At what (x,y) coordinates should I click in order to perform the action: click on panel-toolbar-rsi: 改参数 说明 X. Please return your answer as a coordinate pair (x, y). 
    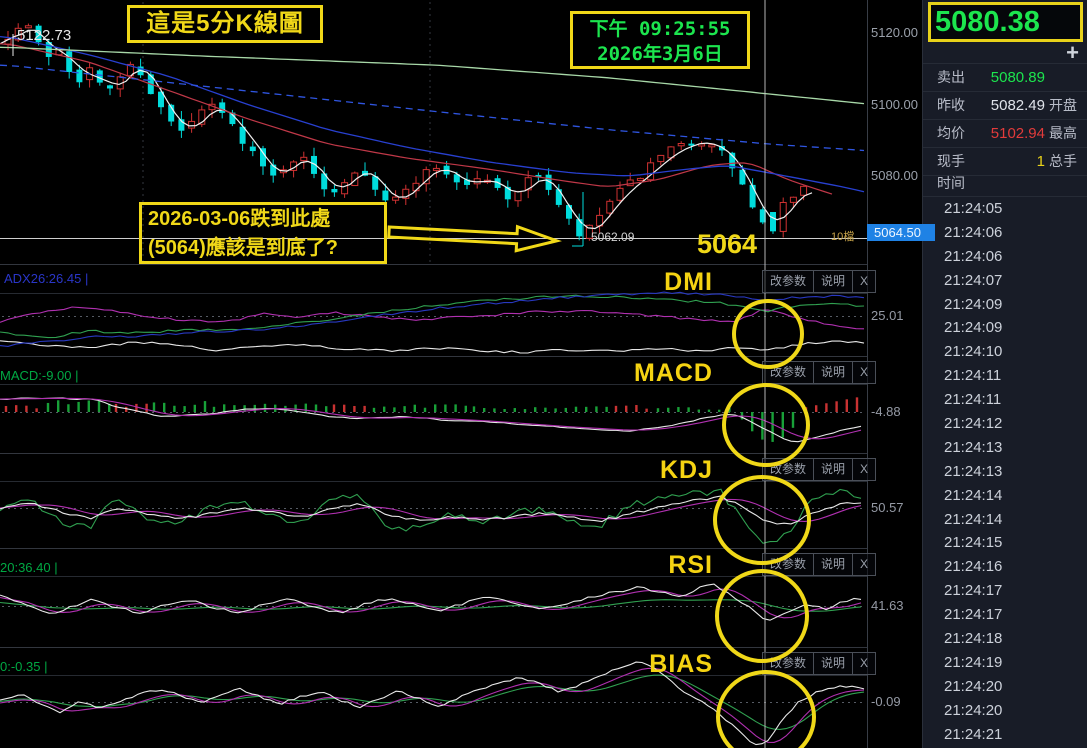
    Looking at the image, I should click on (819, 564).